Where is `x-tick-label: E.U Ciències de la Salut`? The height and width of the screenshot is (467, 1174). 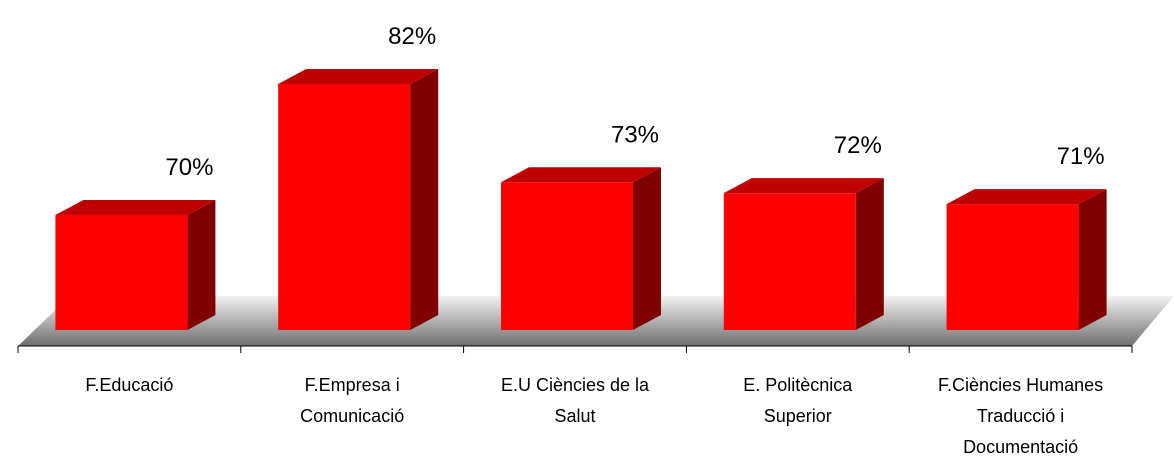 x-tick-label: E.U Ciències de la Salut is located at coordinates (575, 400).